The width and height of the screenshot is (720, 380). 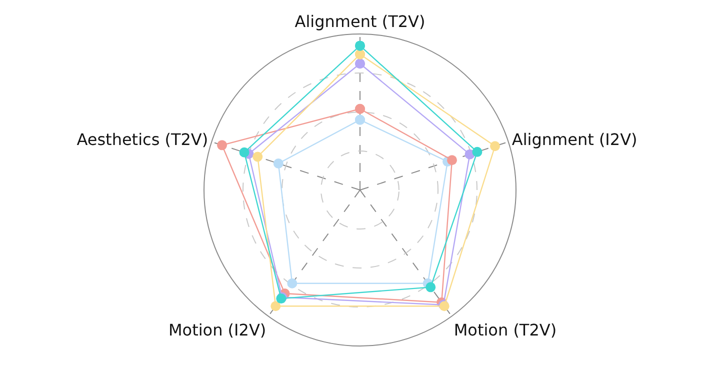 I want to click on spoke-label: Motion (I2V), so click(x=217, y=330).